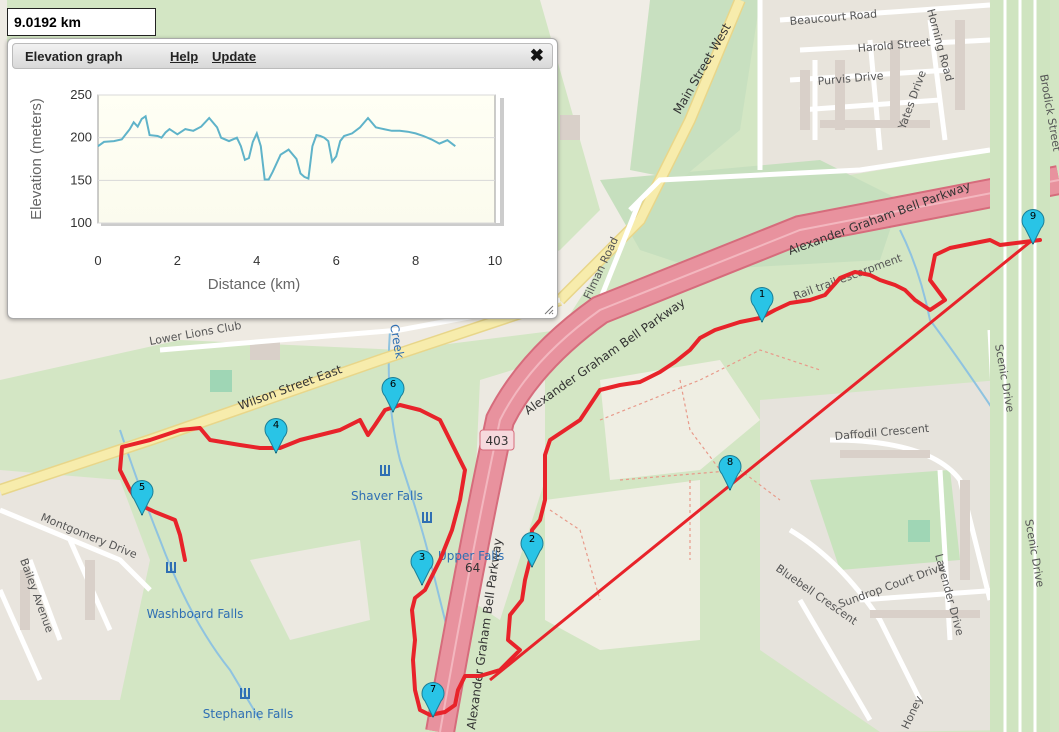 Image resolution: width=1059 pixels, height=732 pixels. I want to click on x-tick-label: 4, so click(256, 260).